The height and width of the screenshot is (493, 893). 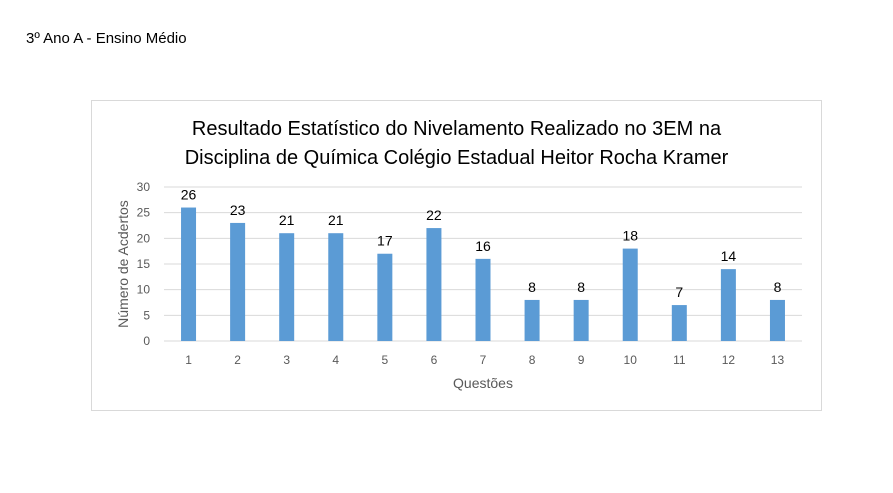 What do you see at coordinates (729, 360) in the screenshot?
I see `x-tick-label: 12` at bounding box center [729, 360].